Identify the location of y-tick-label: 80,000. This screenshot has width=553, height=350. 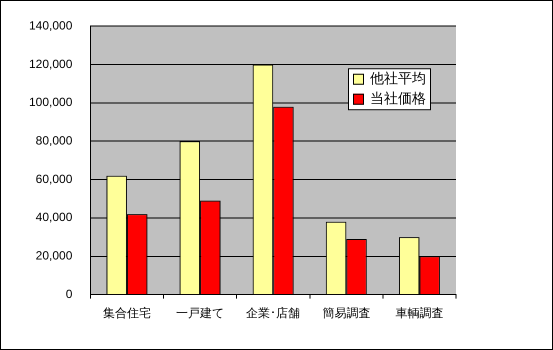
(54, 141).